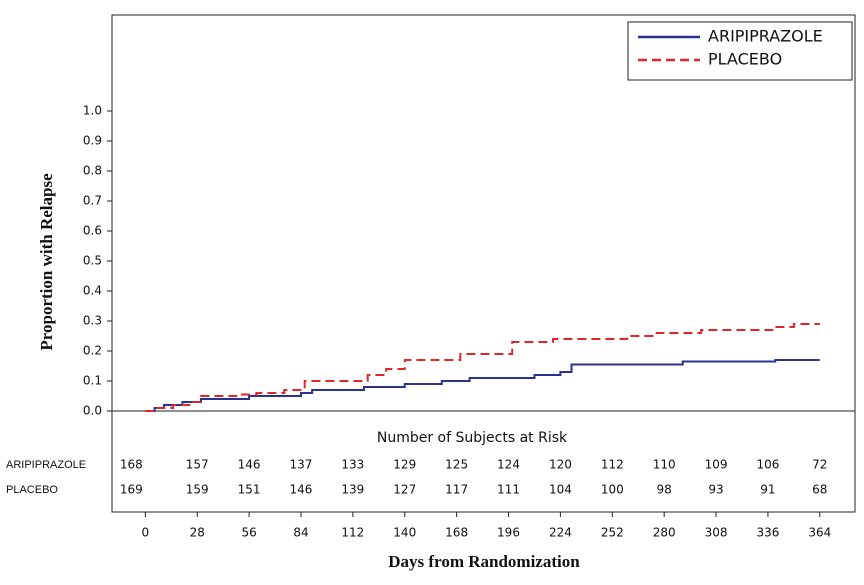 Image resolution: width=864 pixels, height=585 pixels. I want to click on legend, so click(740, 51).